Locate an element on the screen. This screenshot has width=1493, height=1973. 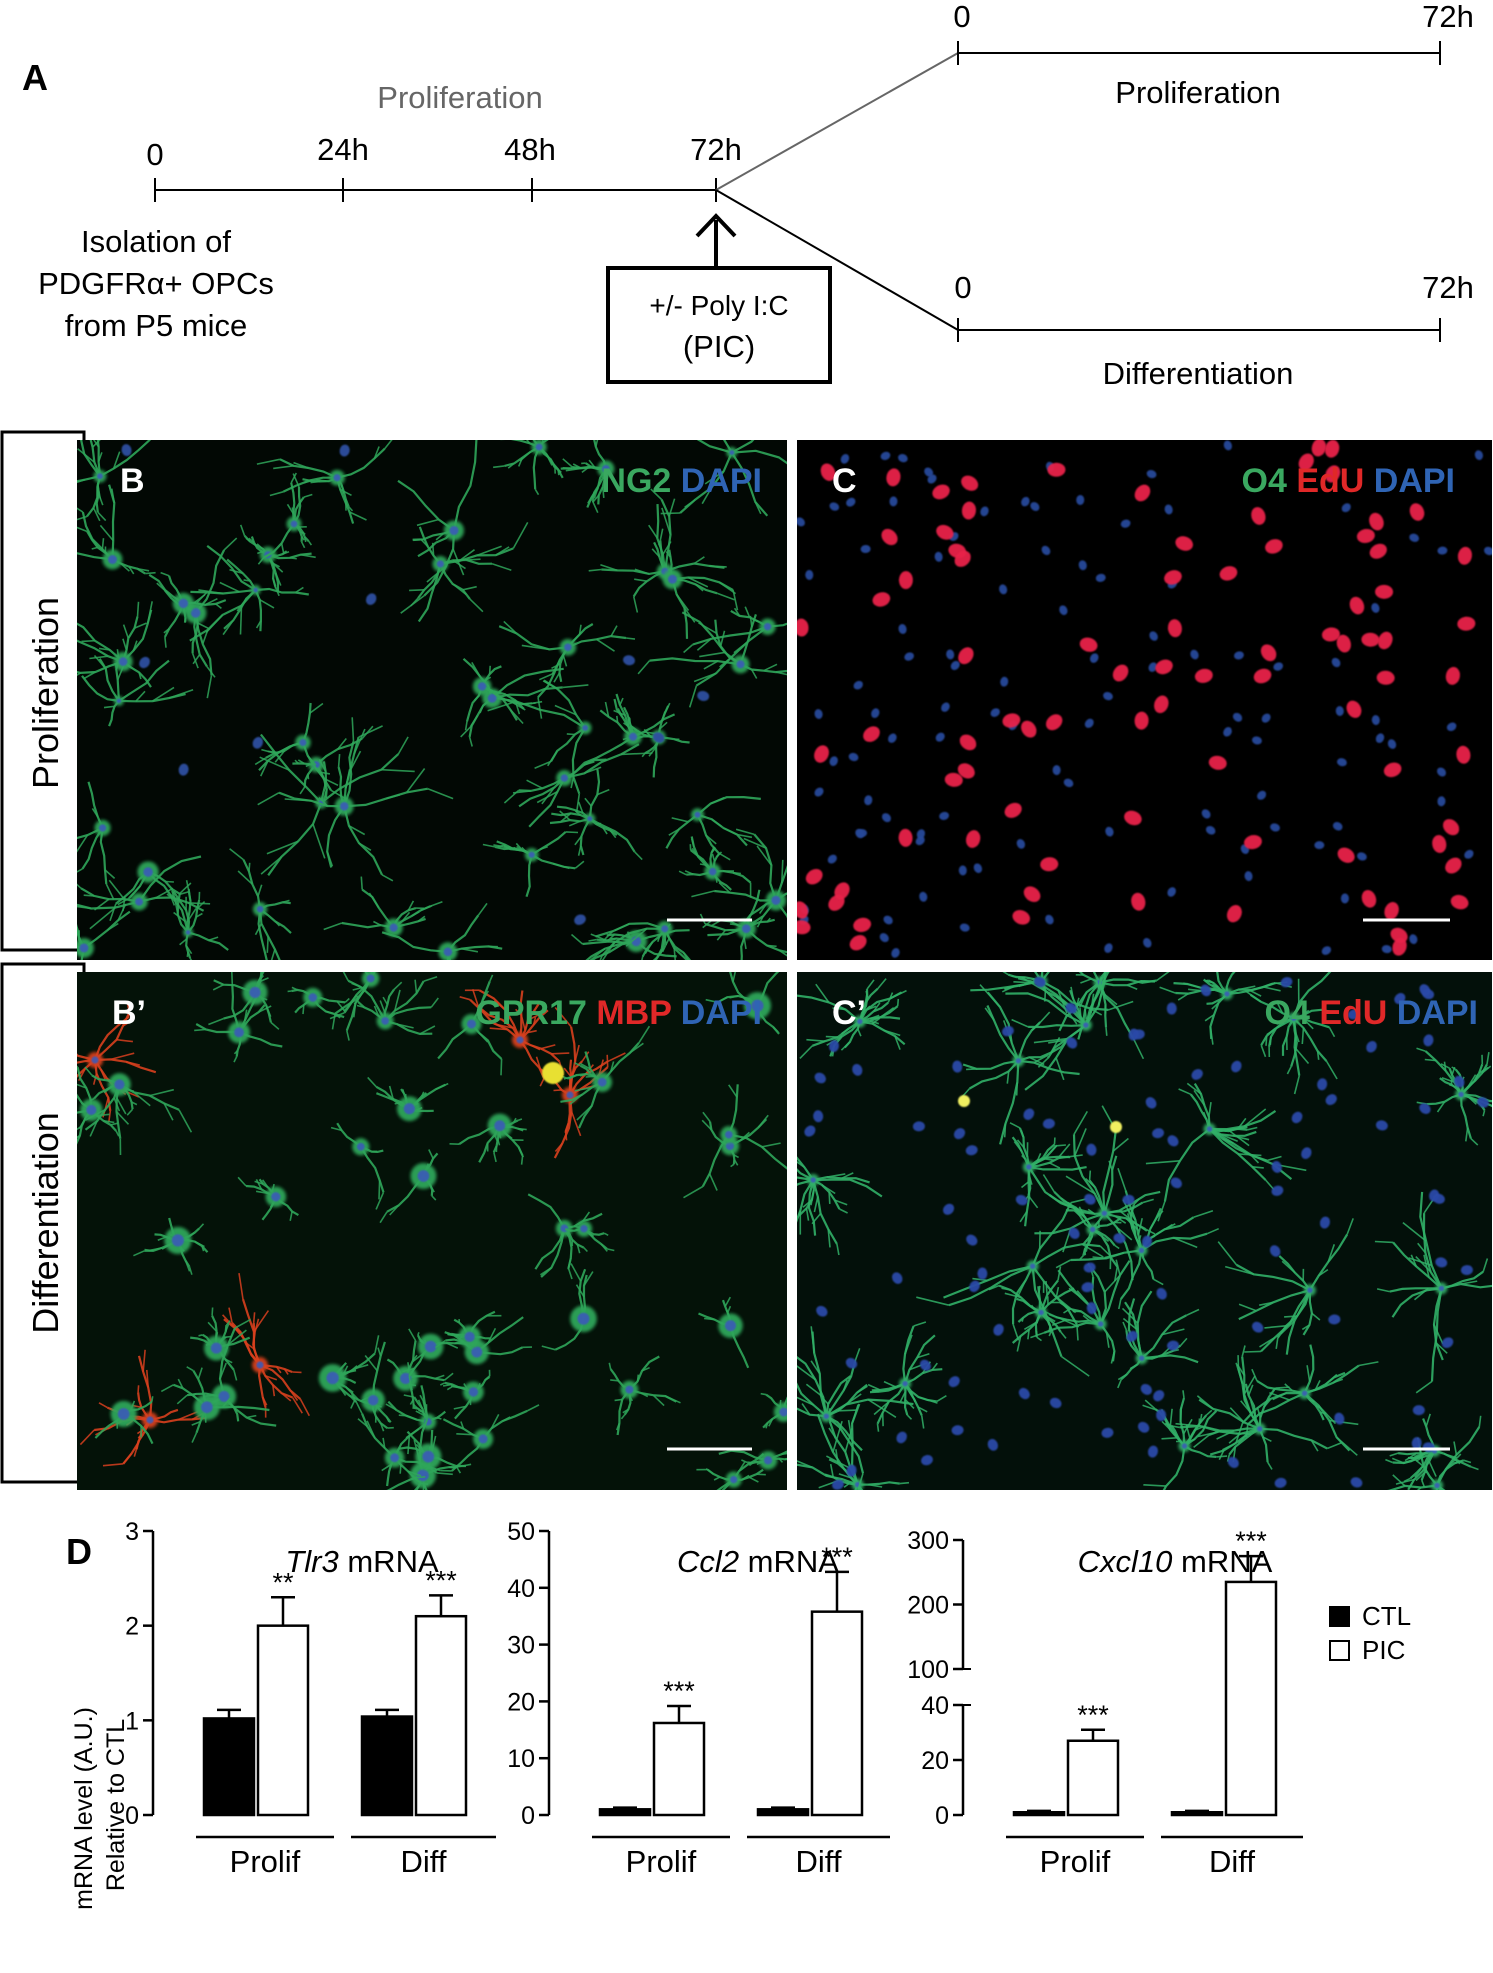
y-tick-label: 20 is located at coordinates (521, 1702).